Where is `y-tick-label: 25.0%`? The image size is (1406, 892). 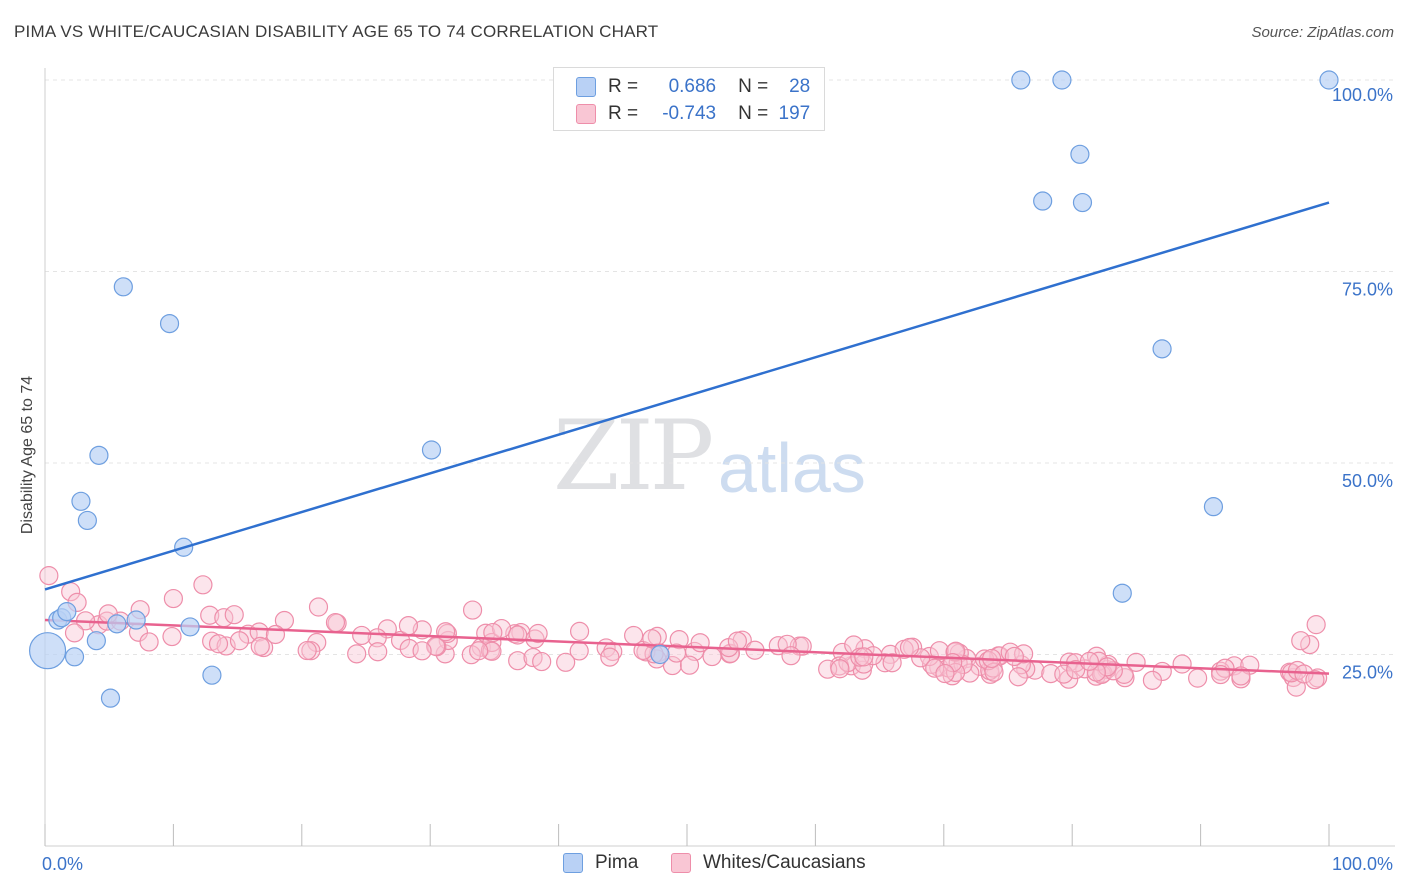
y-tick-label: 25.0% is located at coordinates (1367, 673).